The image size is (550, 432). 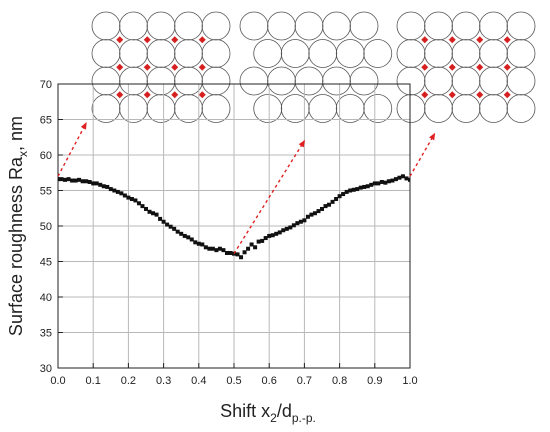 I want to click on x-tick-label: 0.0, so click(x=57, y=381).